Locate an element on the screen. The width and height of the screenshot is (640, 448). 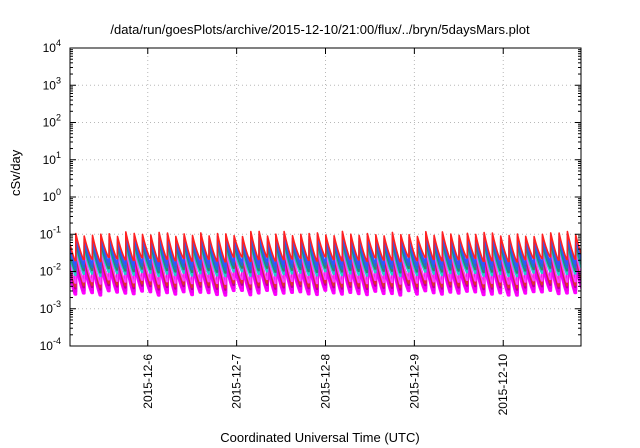
x-axis-label: Coordinated Universal Time (UTC) is located at coordinates (320, 437).